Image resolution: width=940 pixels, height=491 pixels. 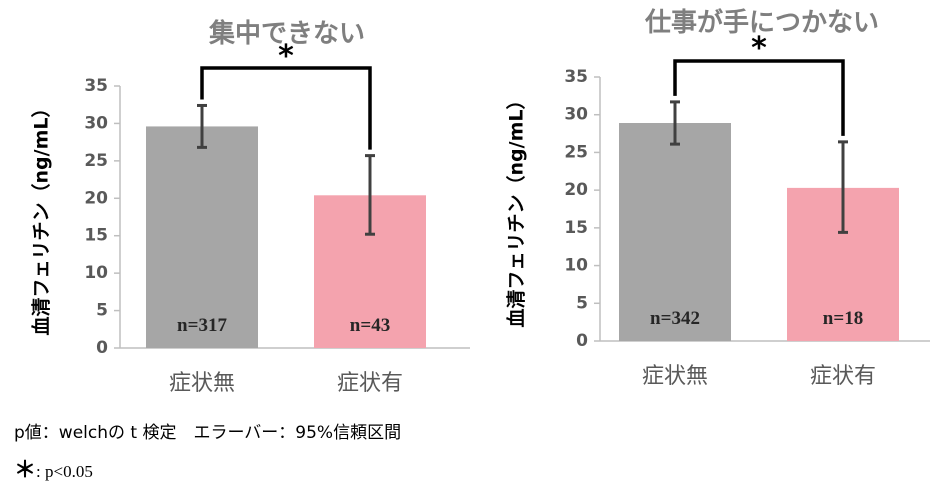 I want to click on chart2-y-tick-label: 30, so click(x=576, y=115).